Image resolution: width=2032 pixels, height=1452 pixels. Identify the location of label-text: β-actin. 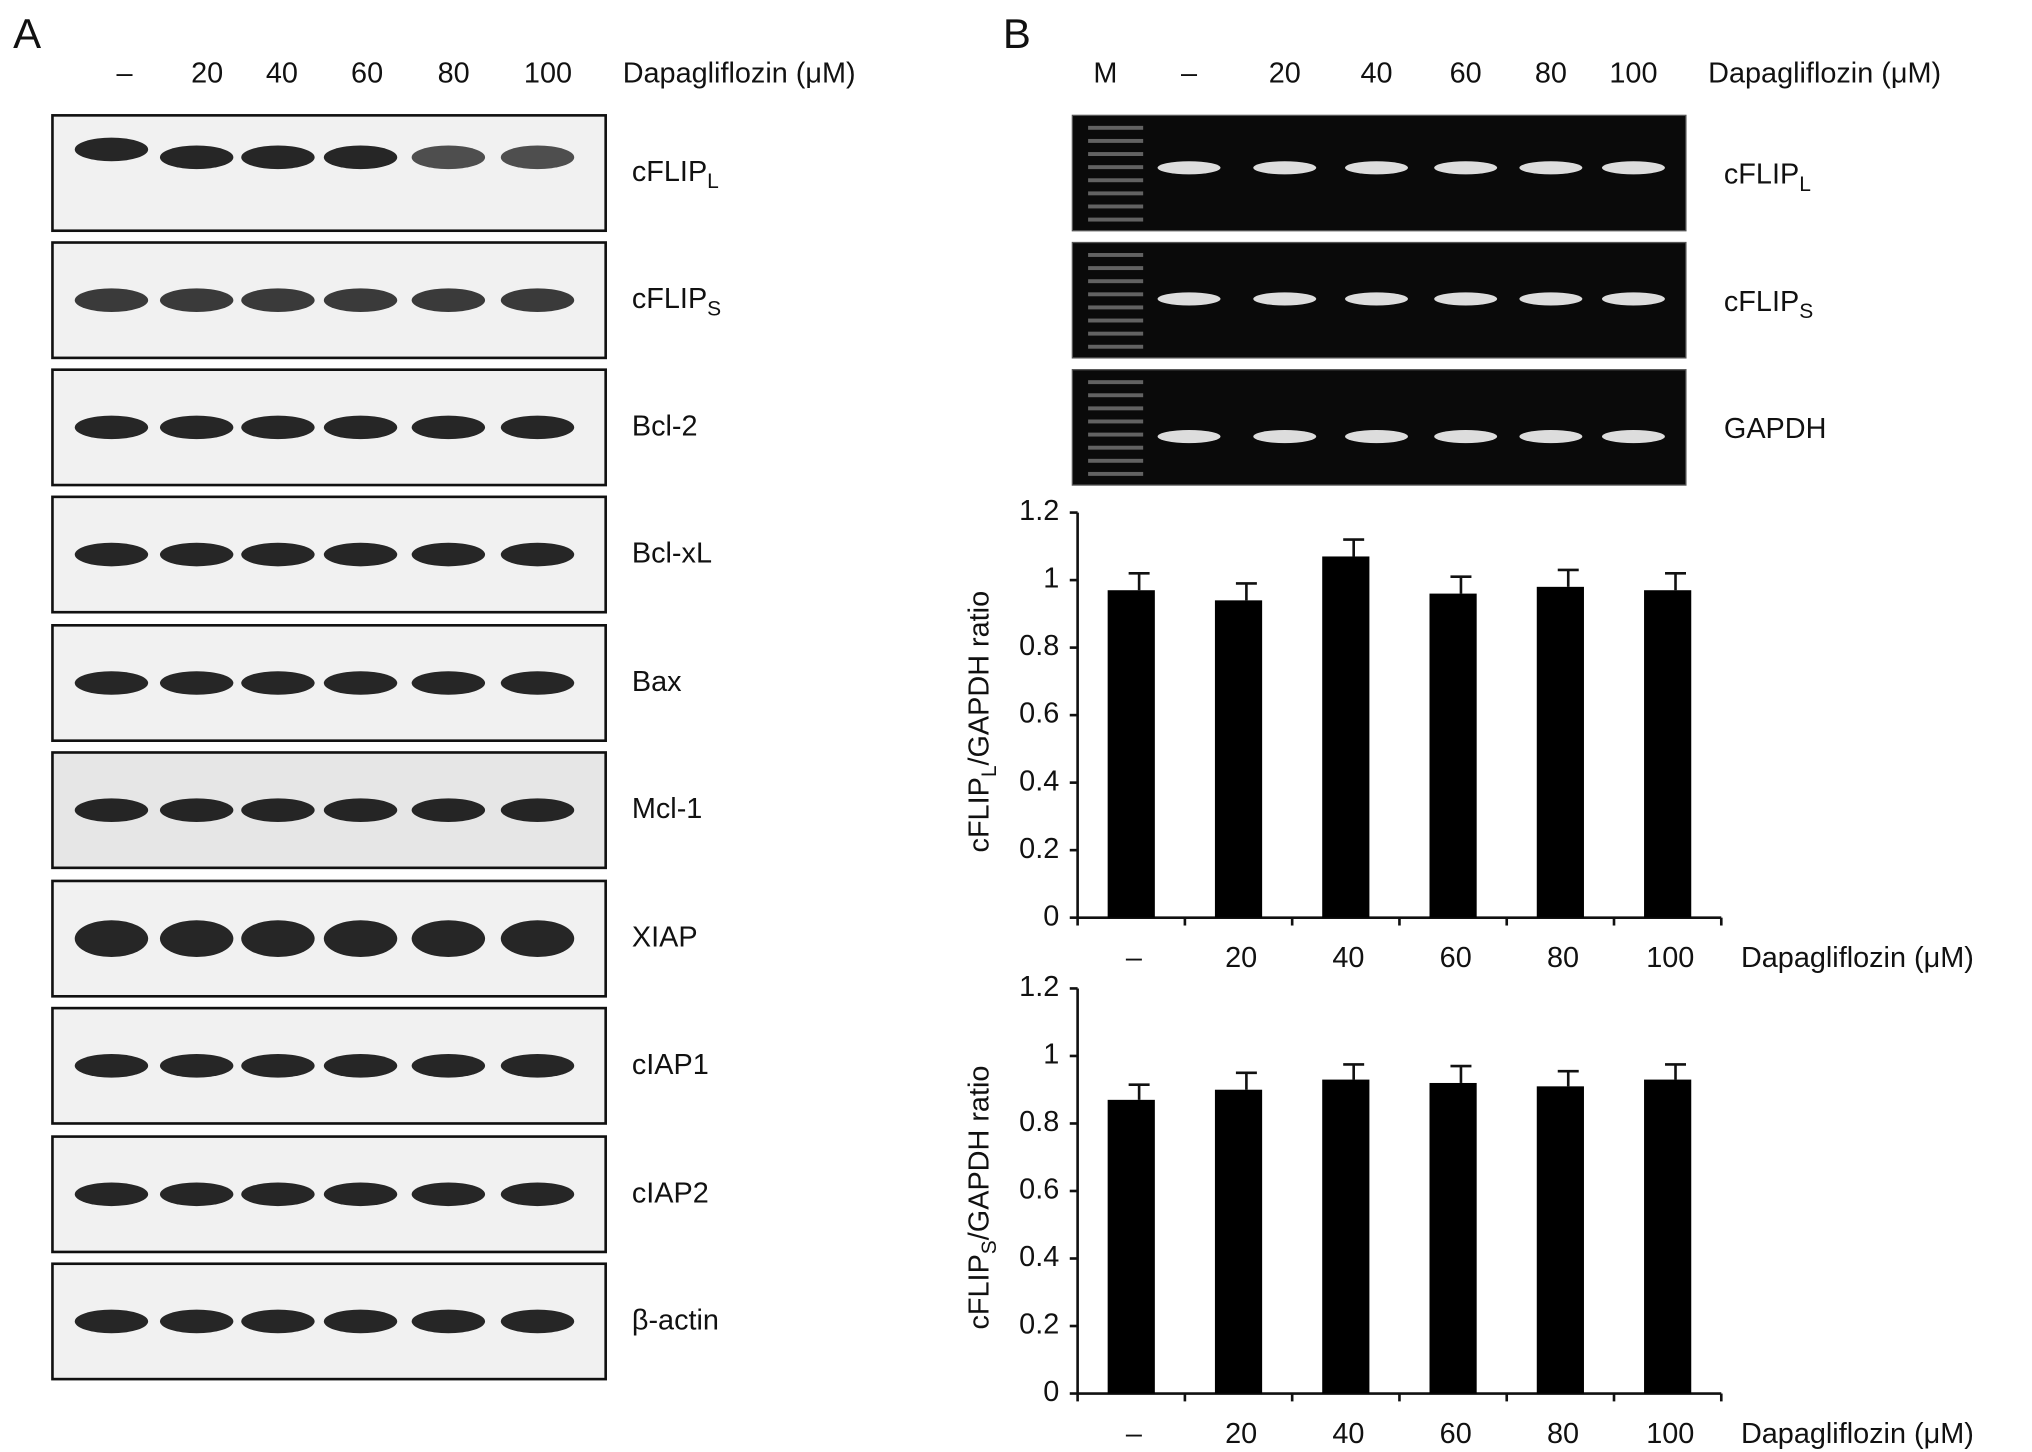
(675, 1320).